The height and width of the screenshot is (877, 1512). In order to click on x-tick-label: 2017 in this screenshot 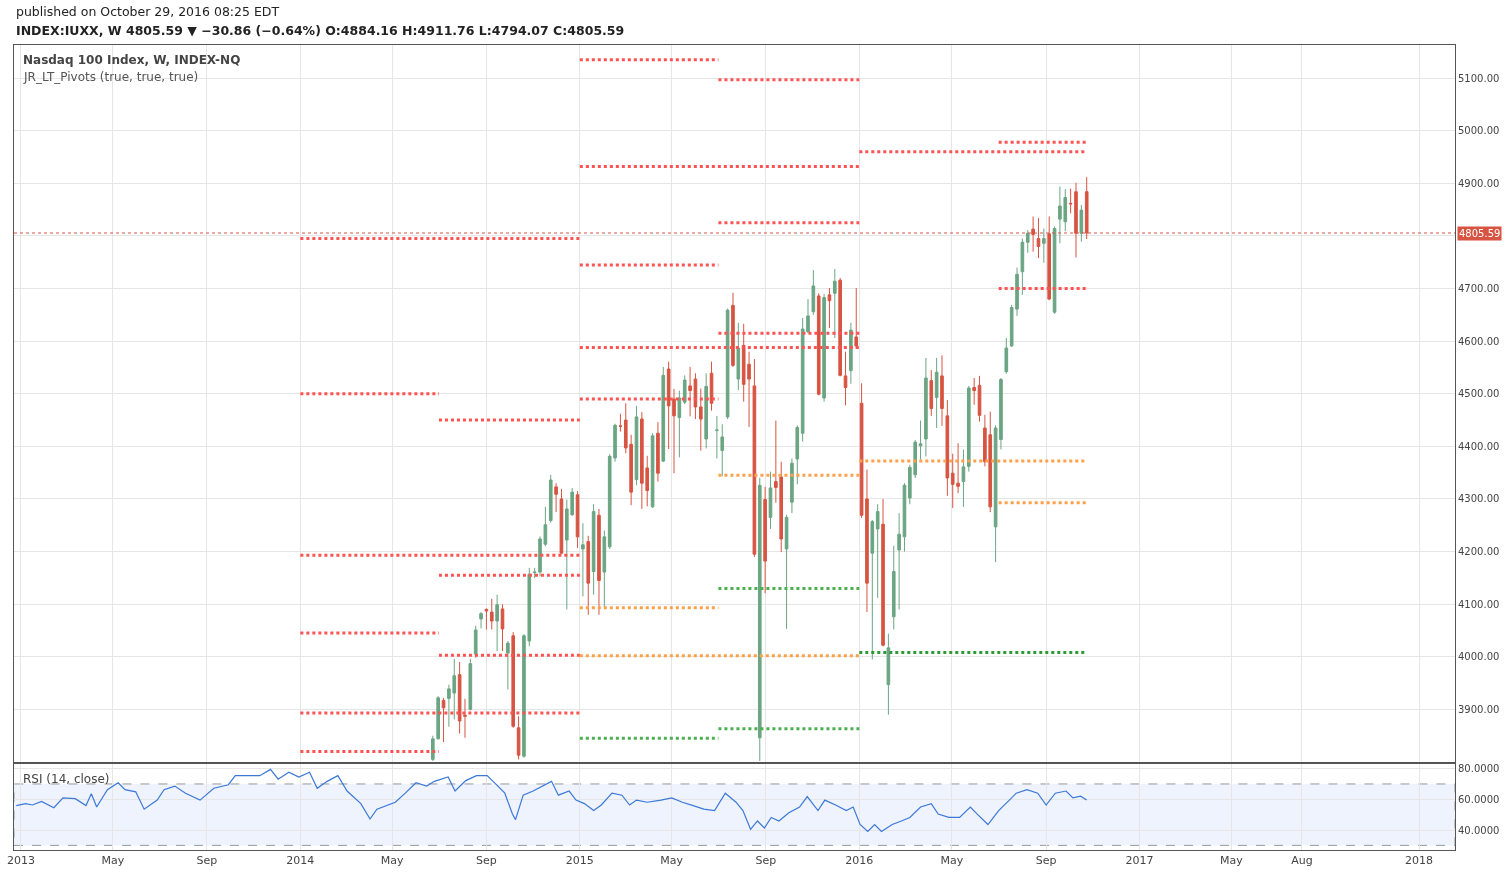, I will do `click(1139, 861)`.